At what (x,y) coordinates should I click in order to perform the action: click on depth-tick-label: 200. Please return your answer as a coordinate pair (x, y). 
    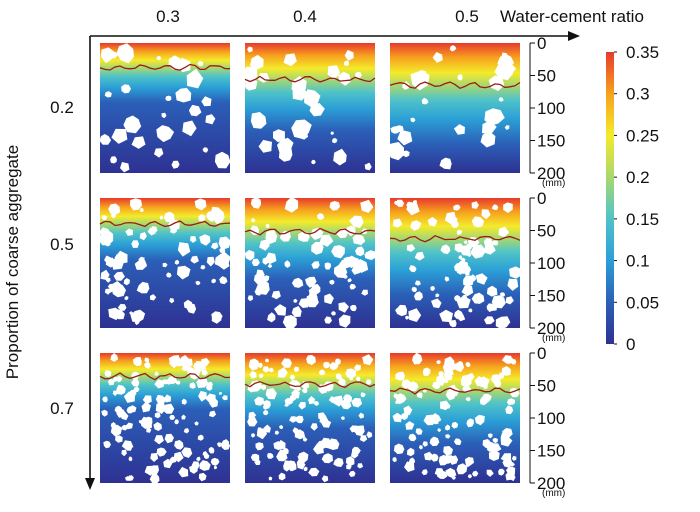
    Looking at the image, I should click on (551, 328).